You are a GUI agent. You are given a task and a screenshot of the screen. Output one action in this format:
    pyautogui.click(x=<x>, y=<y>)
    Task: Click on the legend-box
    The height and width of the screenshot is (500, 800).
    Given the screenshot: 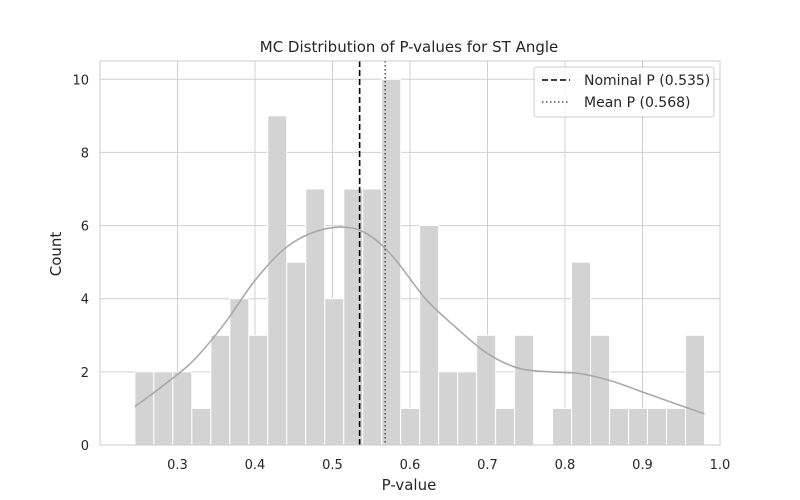 What is the action you would take?
    pyautogui.click(x=624, y=92)
    